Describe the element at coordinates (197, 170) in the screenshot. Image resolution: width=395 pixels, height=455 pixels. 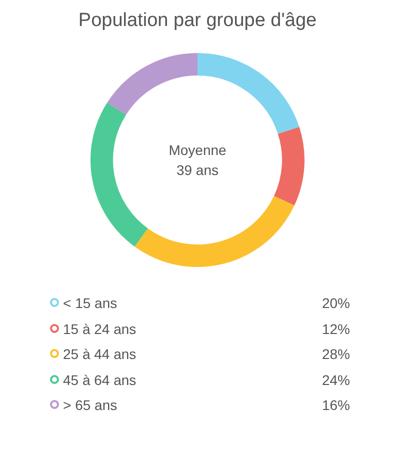
I see `text: 39 ans` at that location.